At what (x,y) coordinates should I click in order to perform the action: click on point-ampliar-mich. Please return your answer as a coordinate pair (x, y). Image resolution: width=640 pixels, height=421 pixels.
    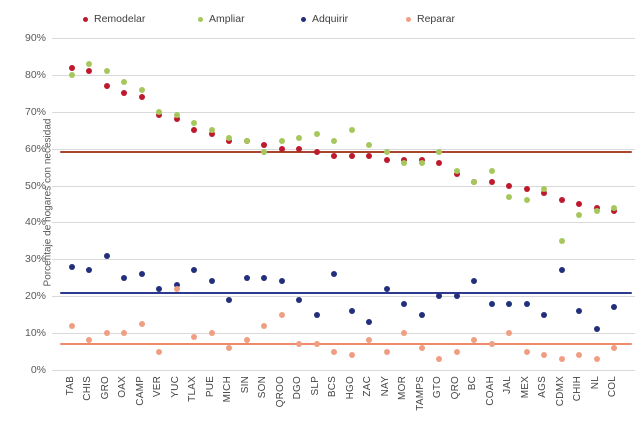
    Looking at the image, I should click on (229, 137).